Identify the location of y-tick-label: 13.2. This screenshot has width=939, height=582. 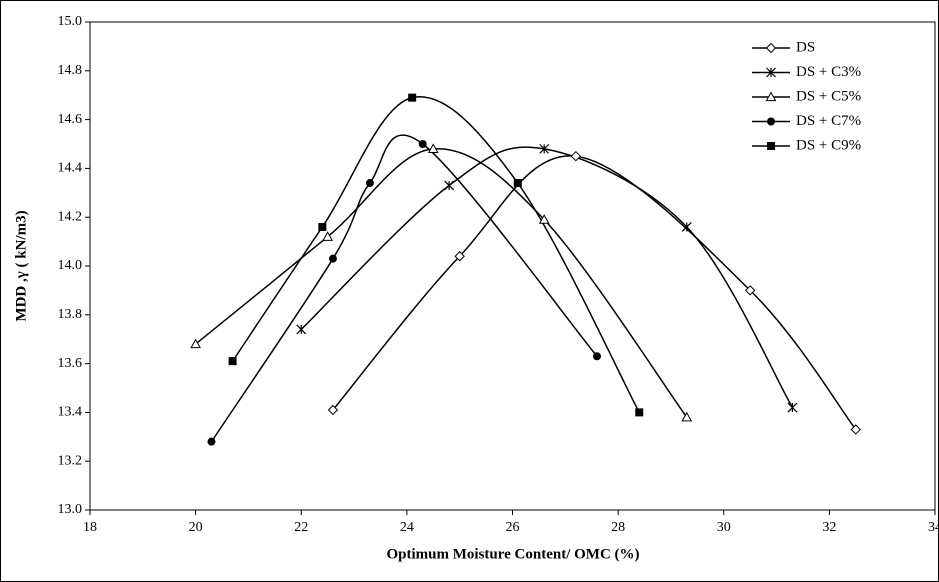
(70, 460).